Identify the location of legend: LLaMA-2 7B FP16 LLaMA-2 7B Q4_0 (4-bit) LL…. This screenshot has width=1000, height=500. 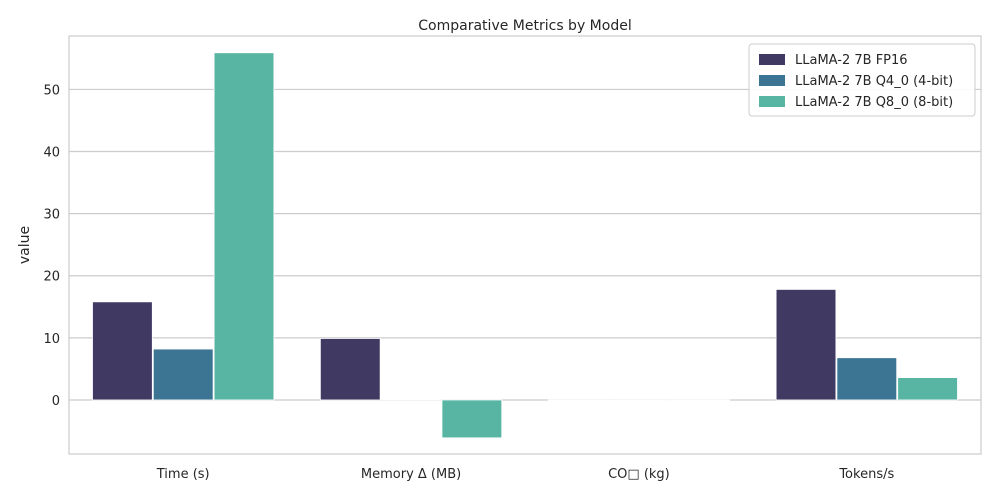
(862, 80).